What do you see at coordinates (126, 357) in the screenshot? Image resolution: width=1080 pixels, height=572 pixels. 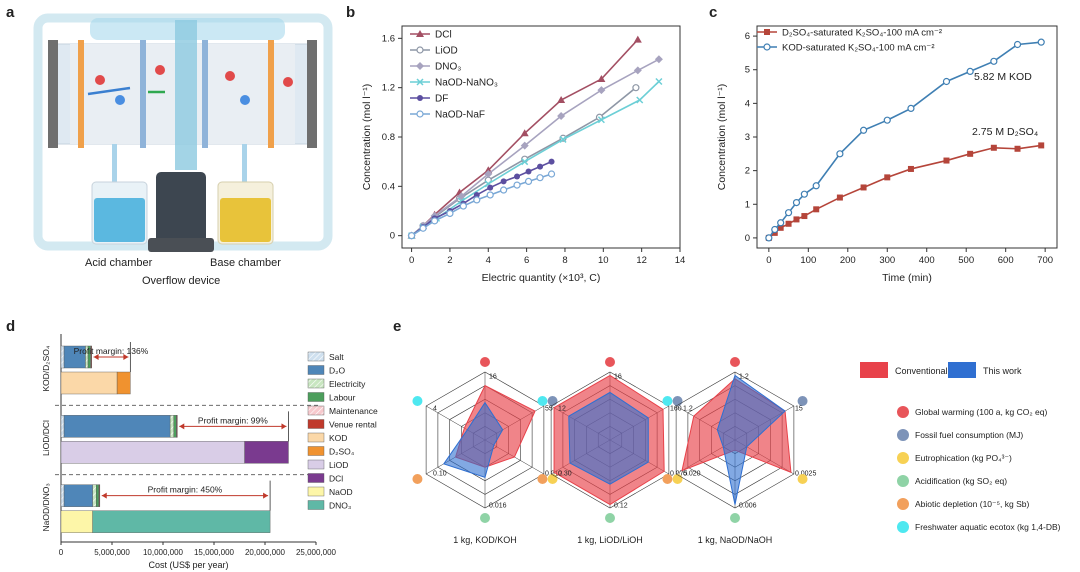 I see `arrow-head-right` at bounding box center [126, 357].